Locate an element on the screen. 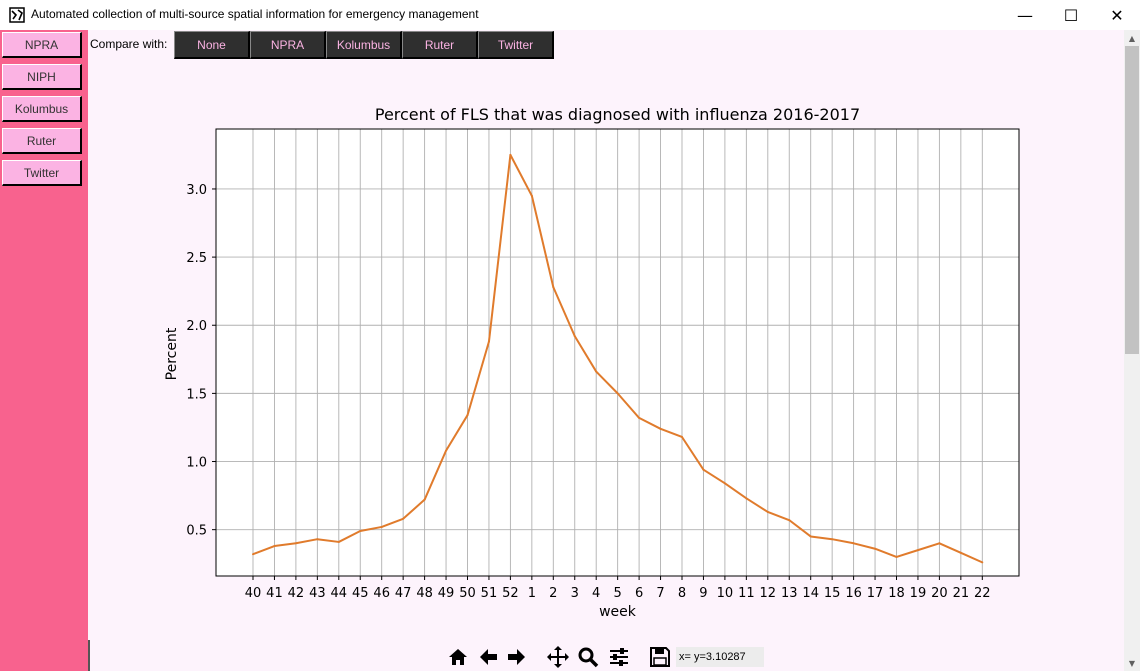  compare-label: Compare with: is located at coordinates (129, 44).